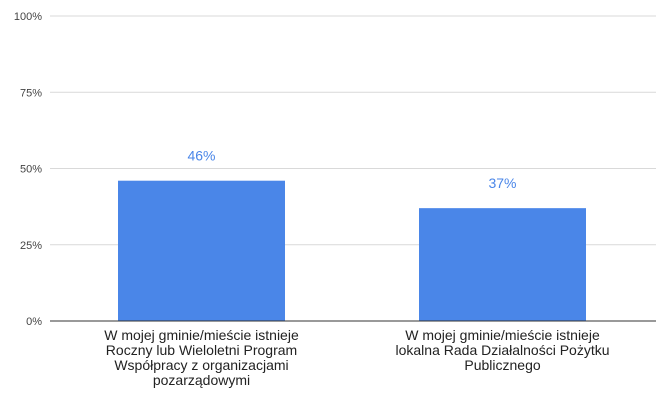 This screenshot has height=411, width=668. What do you see at coordinates (31, 170) in the screenshot?
I see `y-tick-label: 50%` at bounding box center [31, 170].